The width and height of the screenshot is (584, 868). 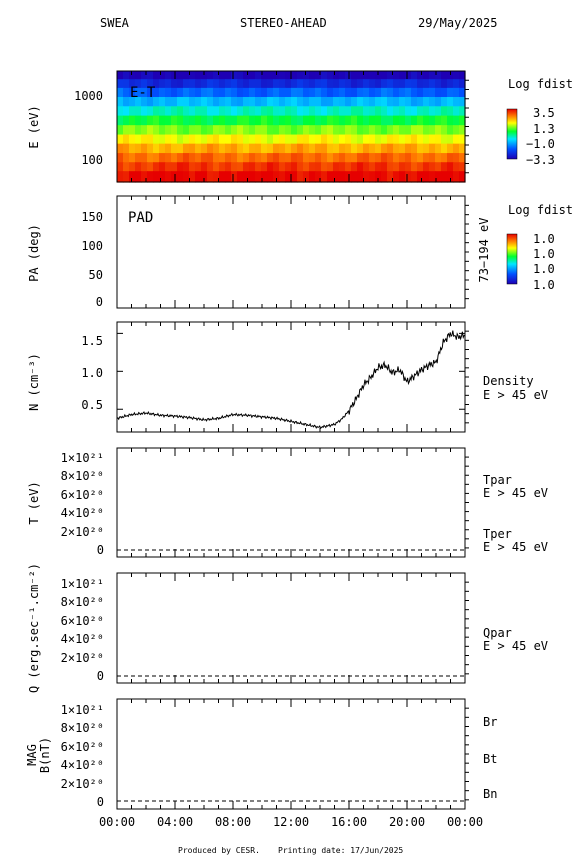 I want to click on x-tick-label: 20:00, so click(x=407, y=822).